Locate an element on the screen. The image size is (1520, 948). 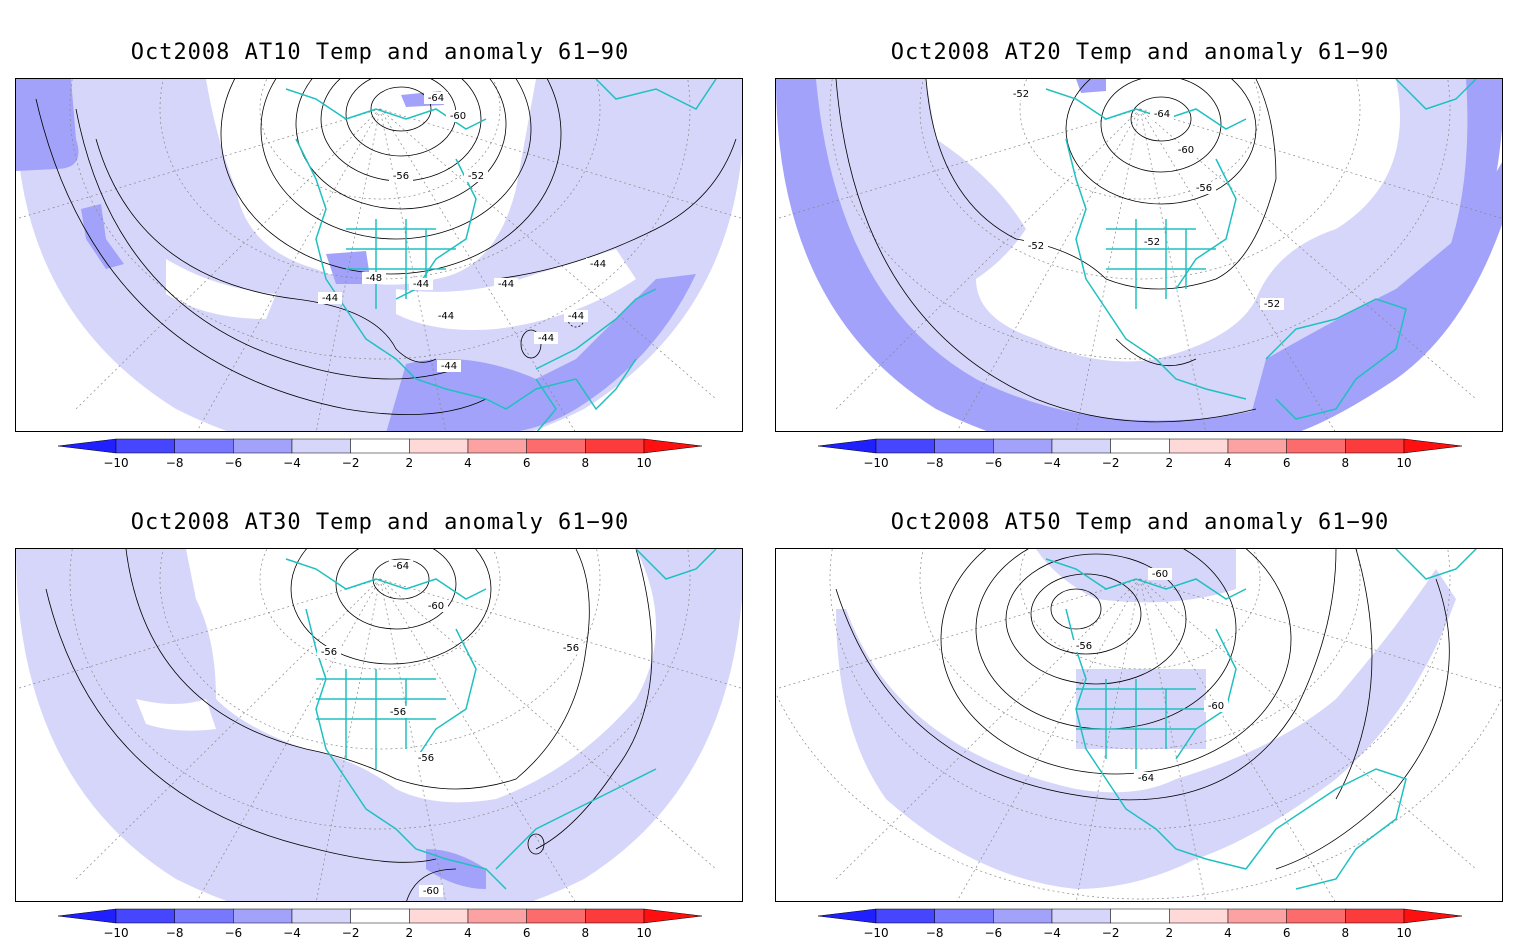
colorbar-tick-label: −8 is located at coordinates (174, 933).